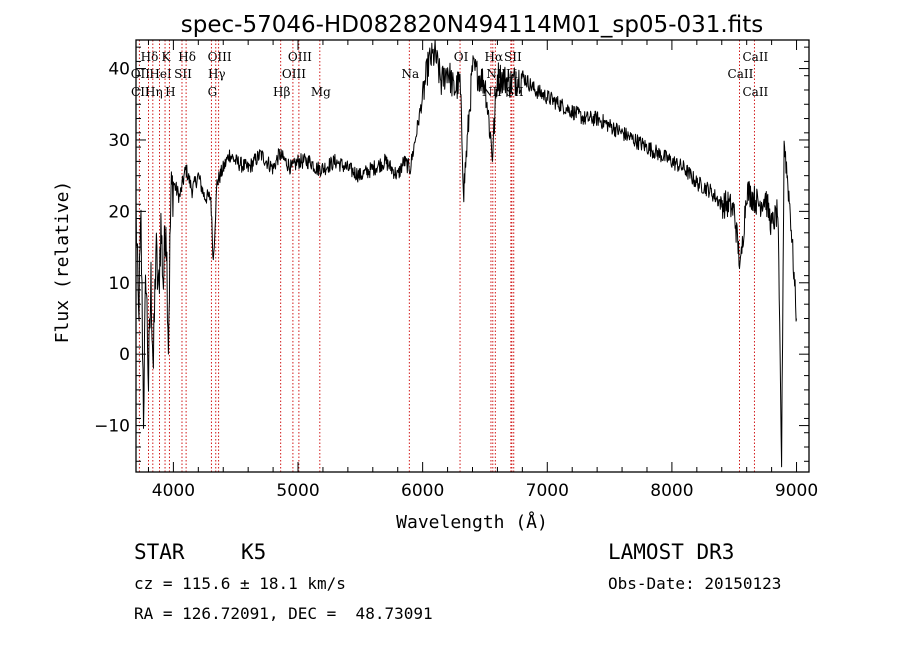  Describe the element at coordinates (671, 491) in the screenshot. I see `x-tick-label: 8000` at that location.